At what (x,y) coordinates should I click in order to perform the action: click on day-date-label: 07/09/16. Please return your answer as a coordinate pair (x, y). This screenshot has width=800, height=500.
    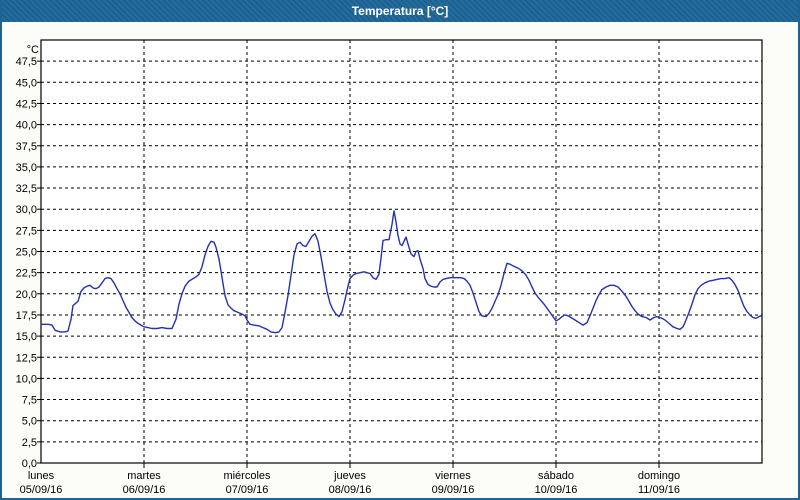
    Looking at the image, I should click on (247, 490).